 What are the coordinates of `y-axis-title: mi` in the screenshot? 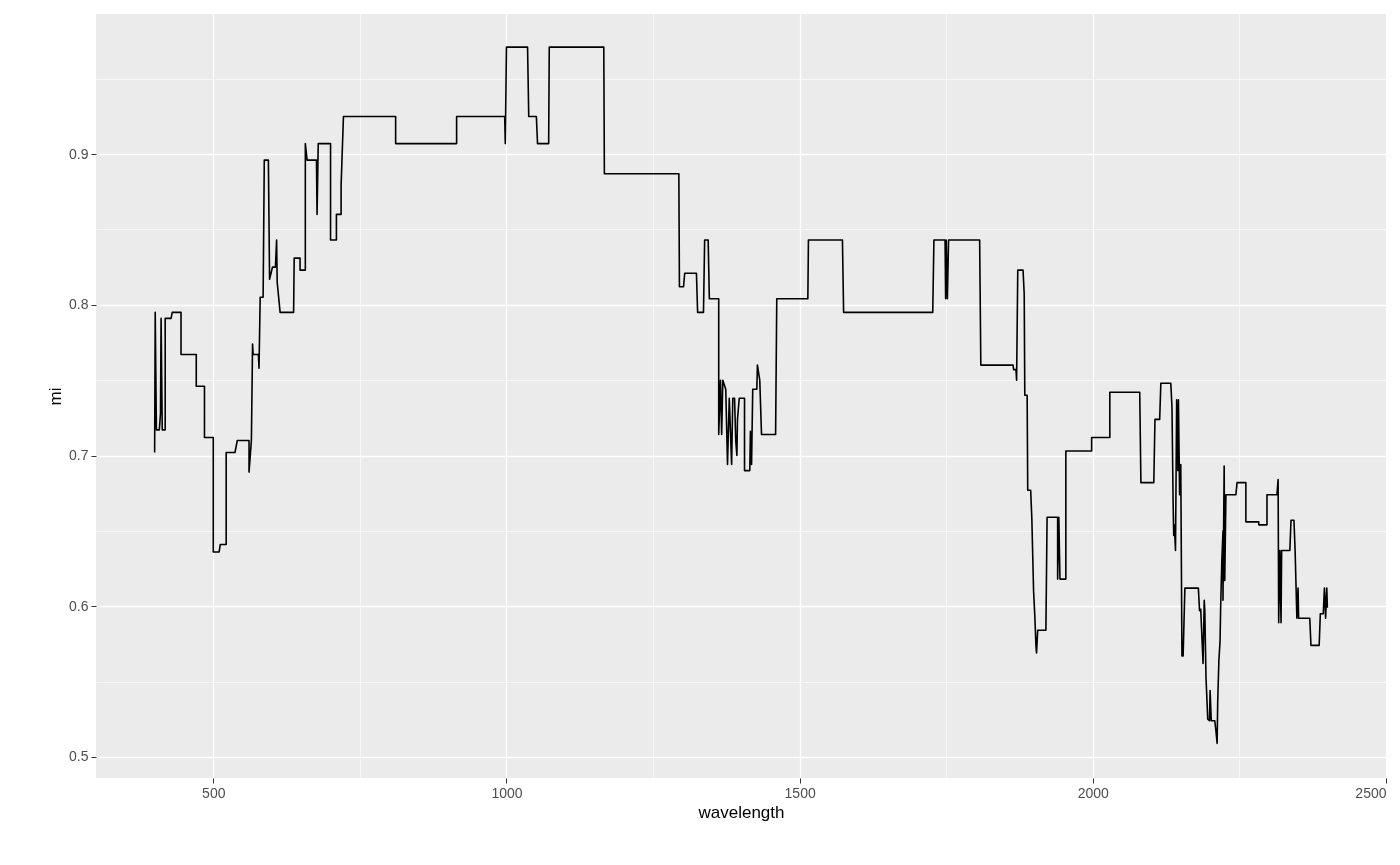 It's located at (56, 396).